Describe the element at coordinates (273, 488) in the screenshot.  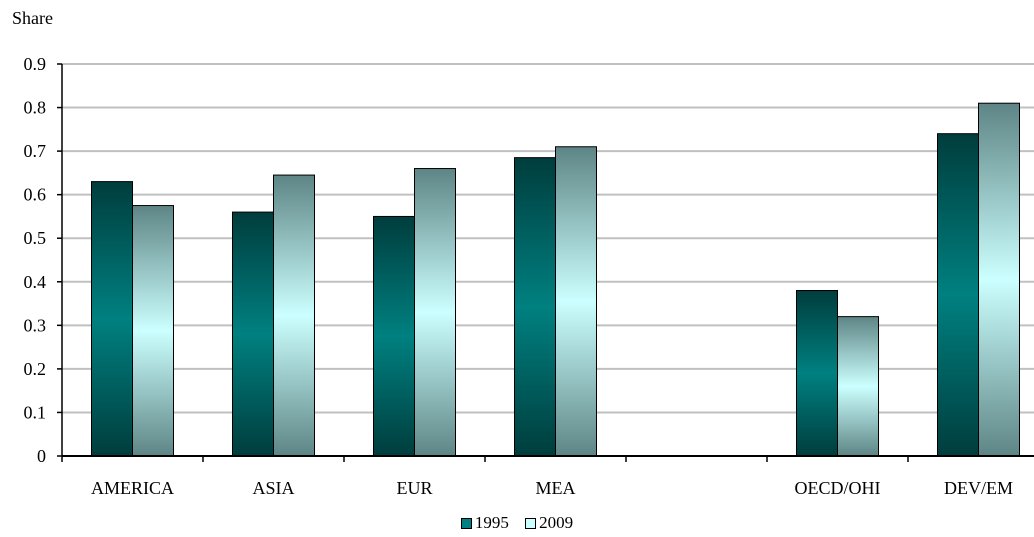
I see `x-tick-label: ASIA` at that location.